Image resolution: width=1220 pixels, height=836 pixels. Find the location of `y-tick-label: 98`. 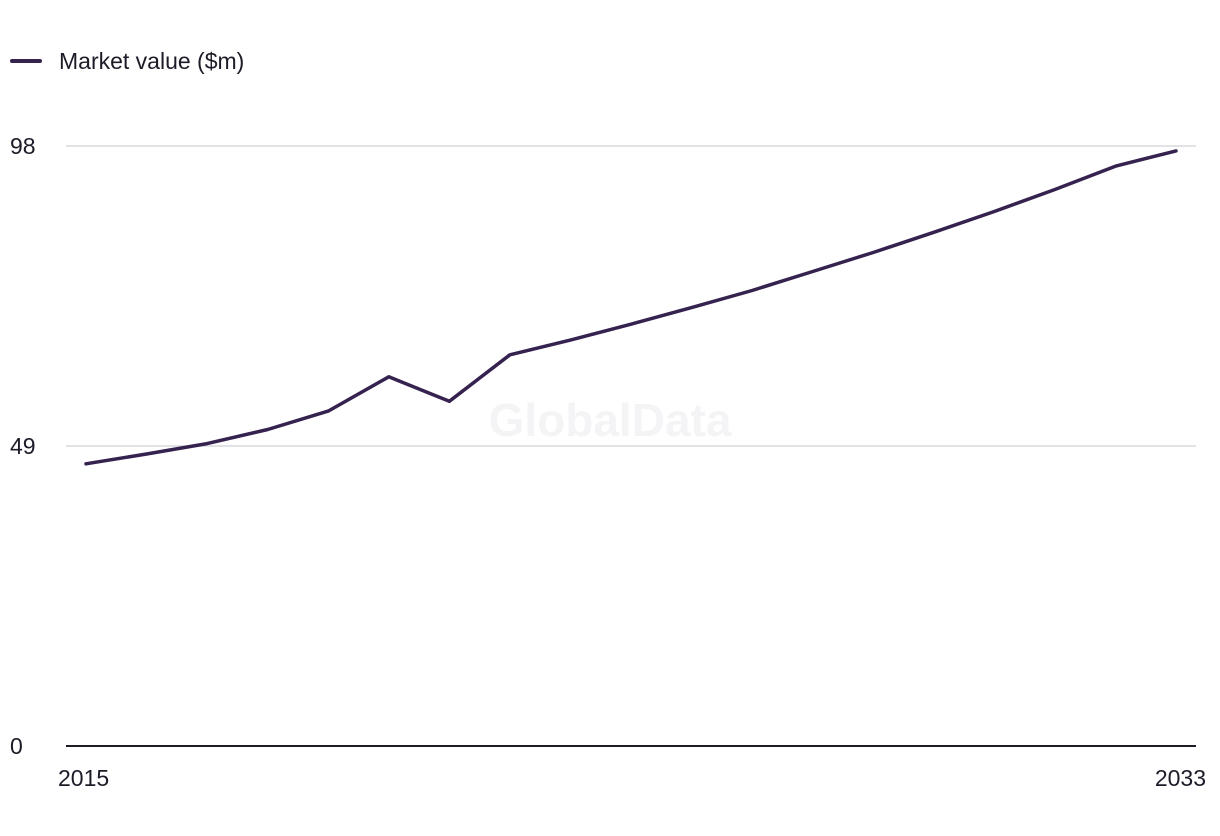

y-tick-label: 98 is located at coordinates (23, 146).